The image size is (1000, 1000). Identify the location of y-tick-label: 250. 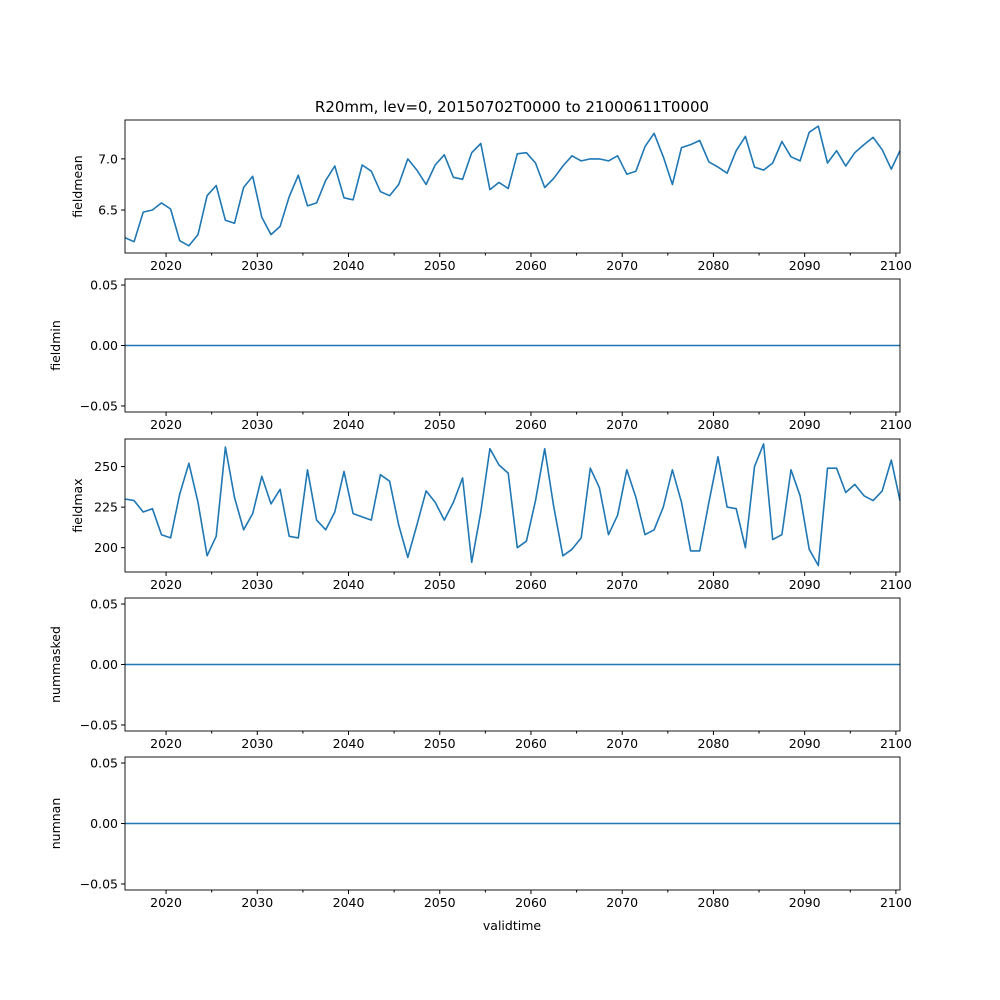
(106, 466).